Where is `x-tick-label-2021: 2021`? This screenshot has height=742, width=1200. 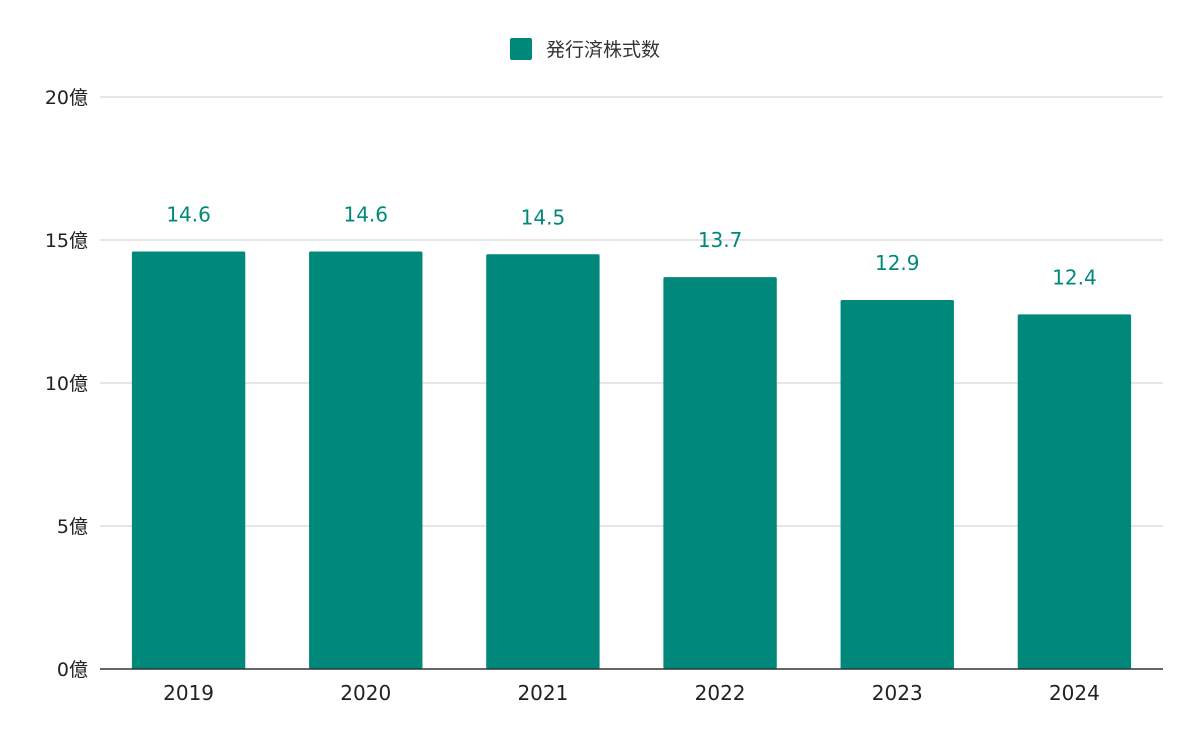
x-tick-label-2021: 2021 is located at coordinates (542, 693).